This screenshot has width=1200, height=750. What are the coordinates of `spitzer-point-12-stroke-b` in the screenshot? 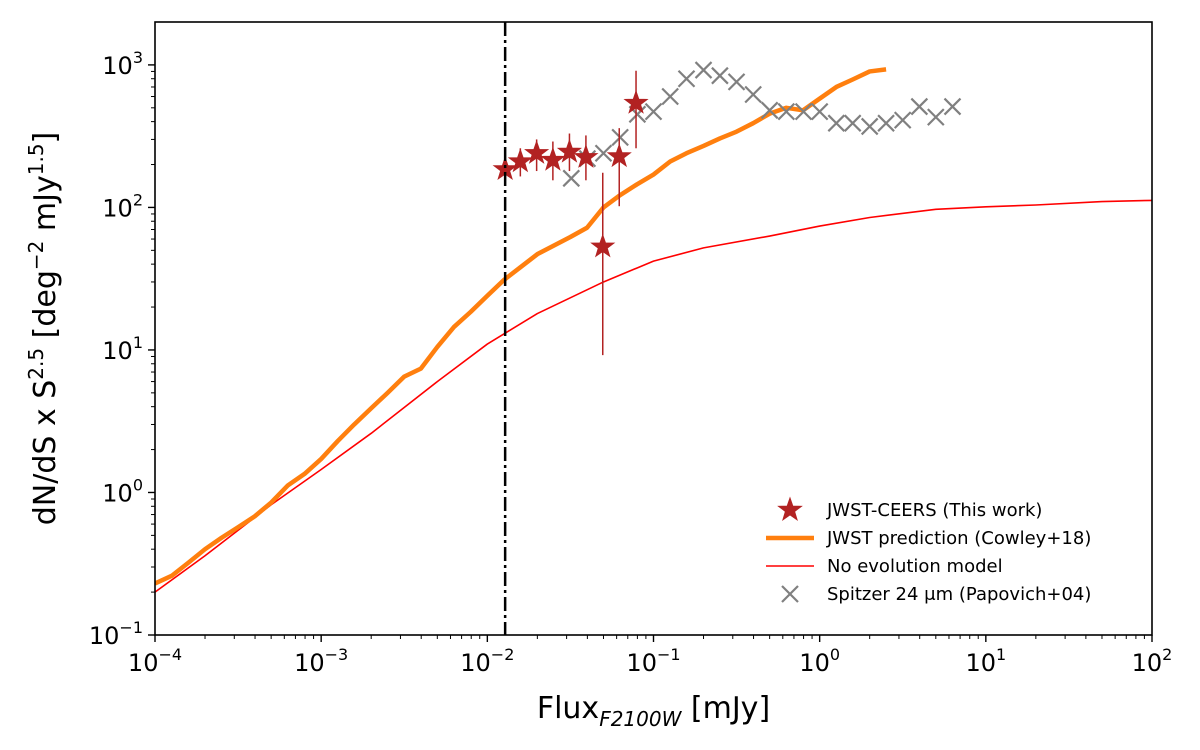 It's located at (769, 110).